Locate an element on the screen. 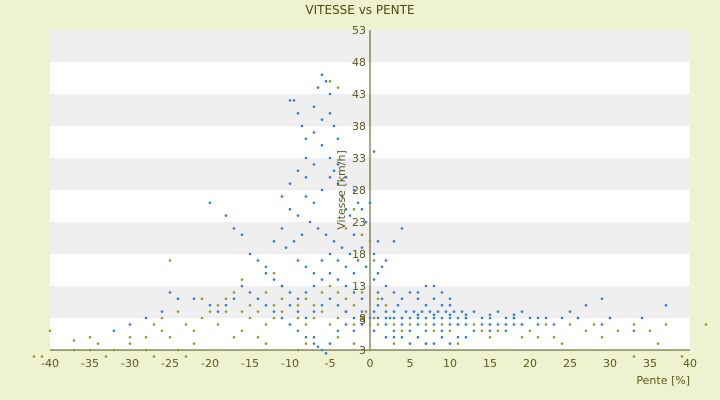 The image size is (720, 400). y-tick-label: 3 is located at coordinates (362, 320).